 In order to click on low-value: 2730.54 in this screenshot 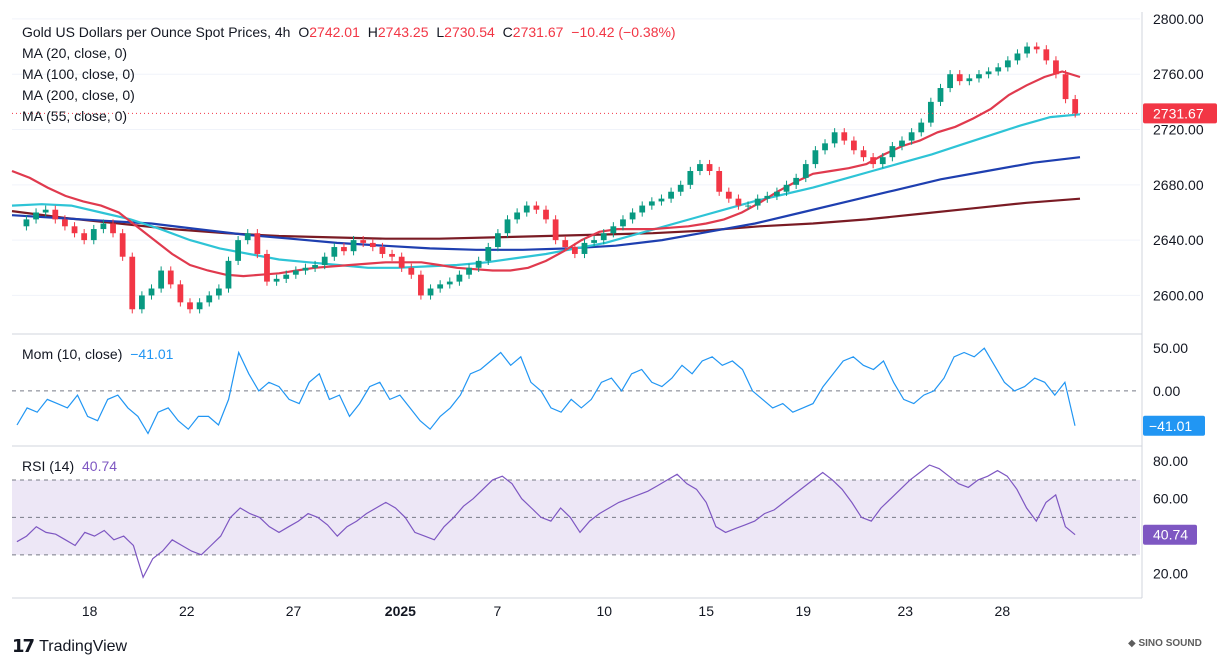, I will do `click(469, 32)`.